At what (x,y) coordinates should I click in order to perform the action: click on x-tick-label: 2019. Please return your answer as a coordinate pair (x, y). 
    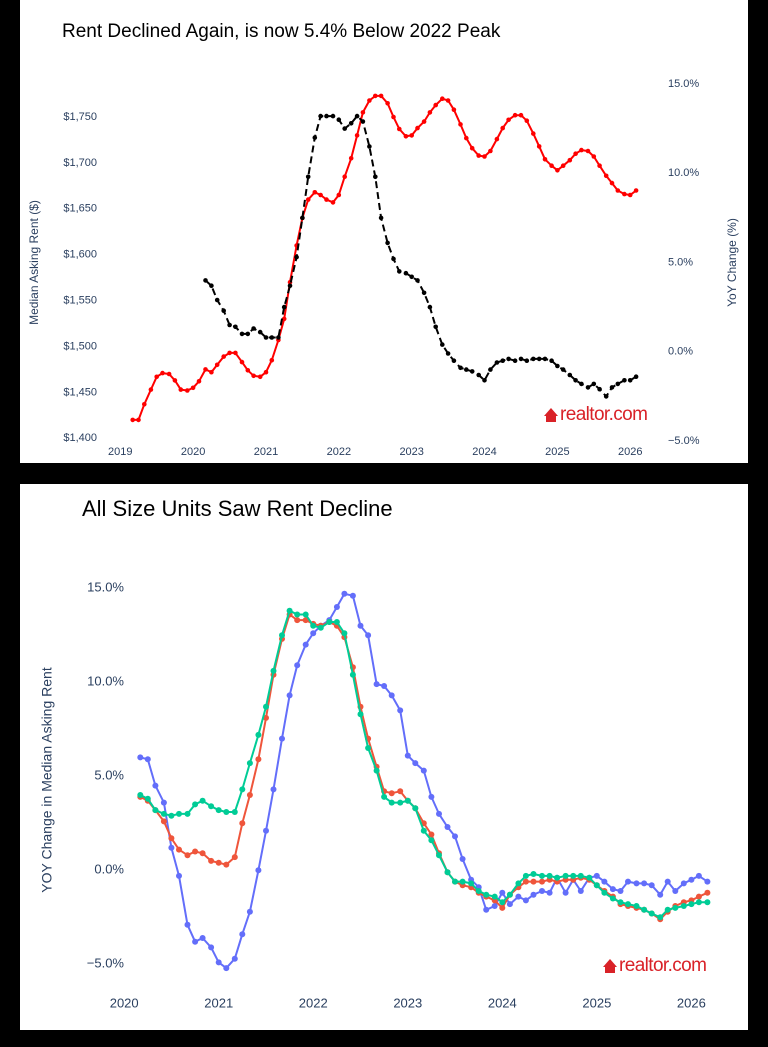
    Looking at the image, I should click on (120, 452).